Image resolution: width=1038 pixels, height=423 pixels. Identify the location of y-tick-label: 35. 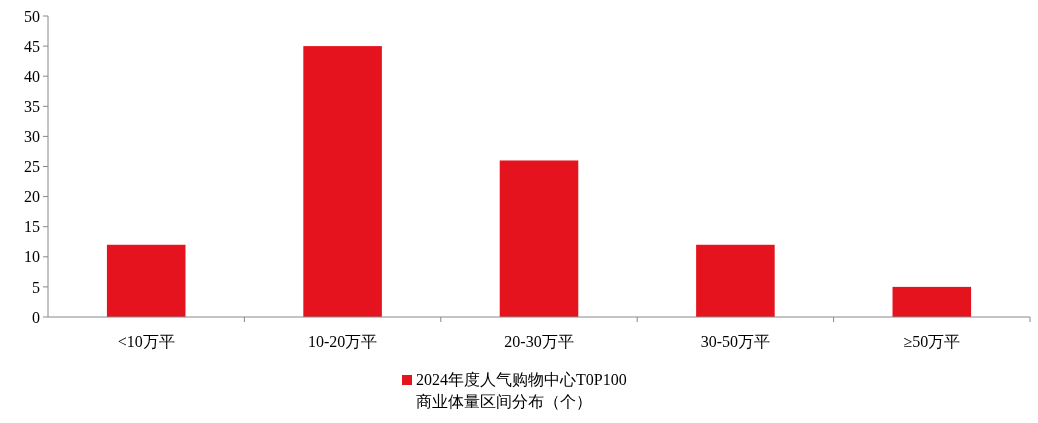
(32, 106).